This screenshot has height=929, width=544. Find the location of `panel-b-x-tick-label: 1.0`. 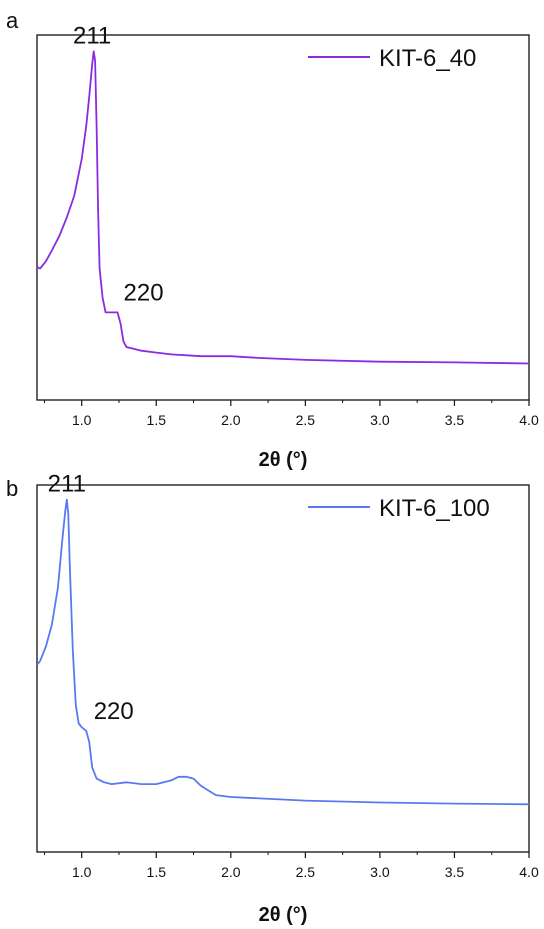

panel-b-x-tick-label: 1.0 is located at coordinates (82, 872).